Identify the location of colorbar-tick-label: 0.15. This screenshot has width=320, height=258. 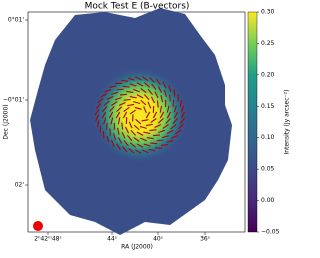
(268, 106).